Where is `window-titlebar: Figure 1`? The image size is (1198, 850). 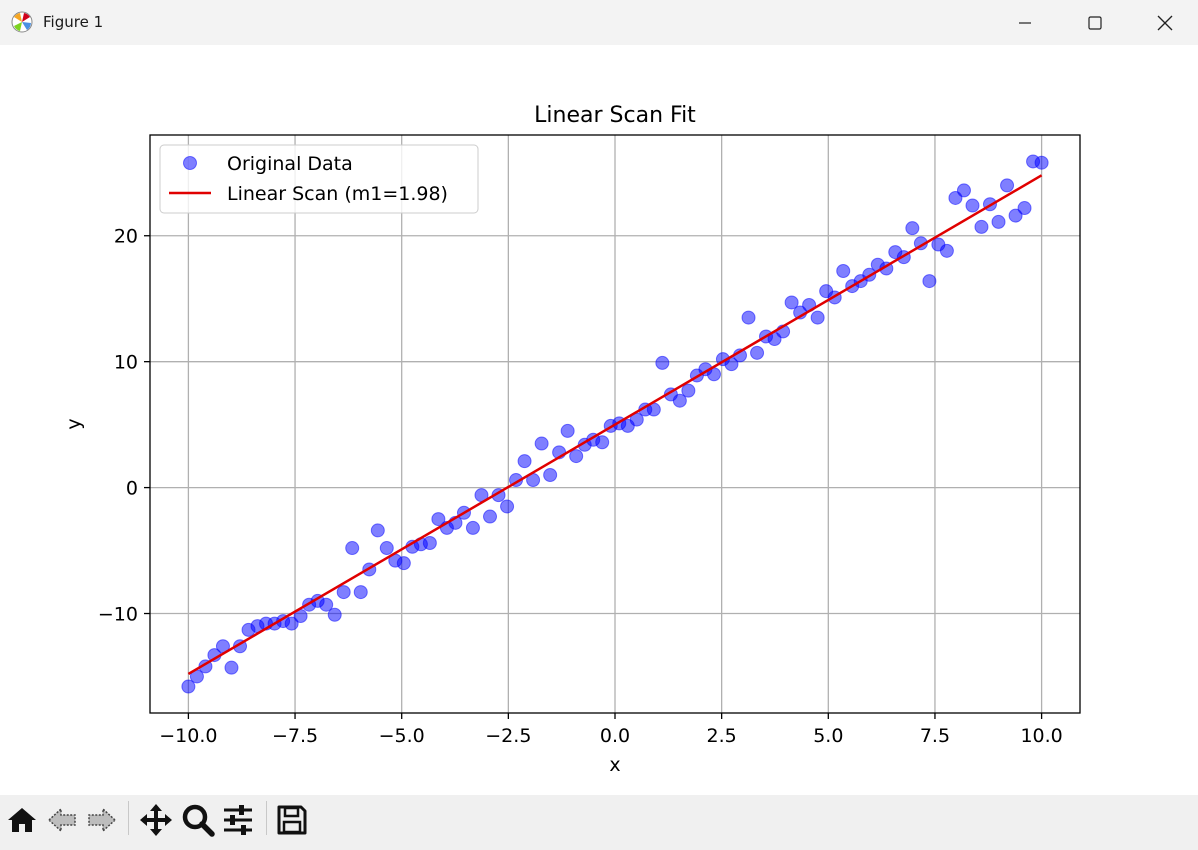
window-titlebar: Figure 1 is located at coordinates (599, 22).